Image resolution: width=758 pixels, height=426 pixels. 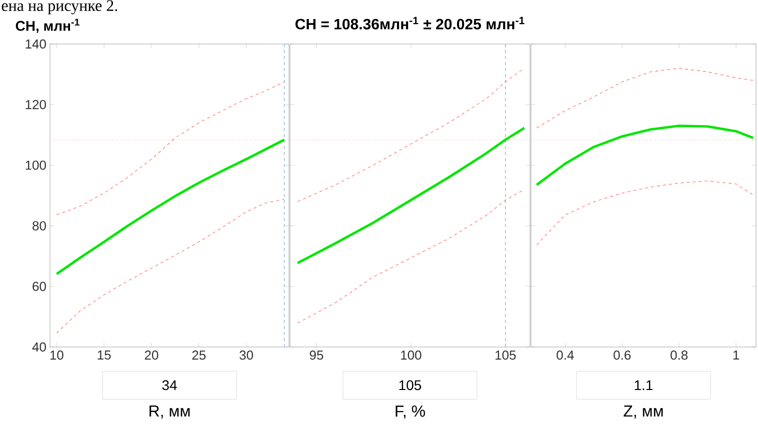 I want to click on x-tick-label: 0.6, so click(x=622, y=355).